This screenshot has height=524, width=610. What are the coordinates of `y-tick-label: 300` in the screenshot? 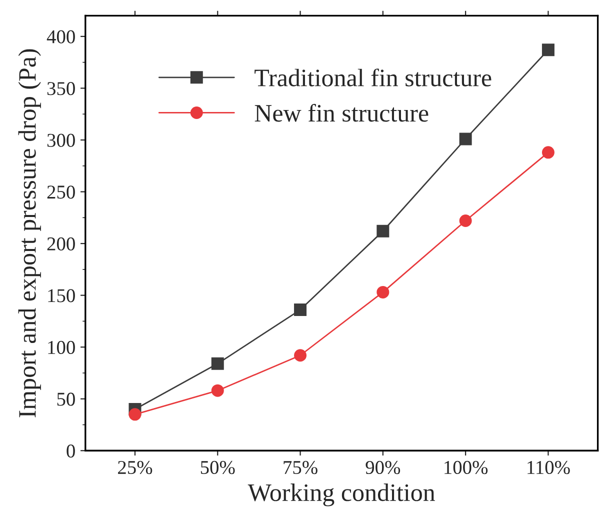 It's located at (61, 140).